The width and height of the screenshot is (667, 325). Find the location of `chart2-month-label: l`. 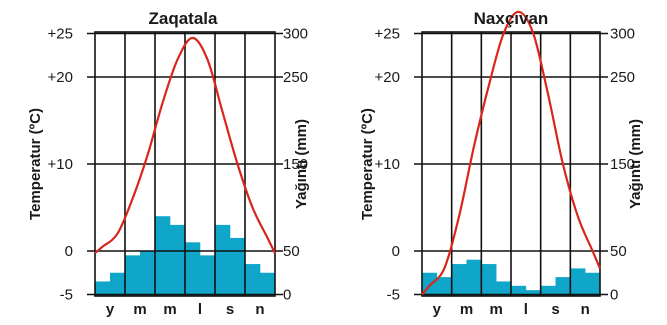

chart2-month-label: l is located at coordinates (526, 309).